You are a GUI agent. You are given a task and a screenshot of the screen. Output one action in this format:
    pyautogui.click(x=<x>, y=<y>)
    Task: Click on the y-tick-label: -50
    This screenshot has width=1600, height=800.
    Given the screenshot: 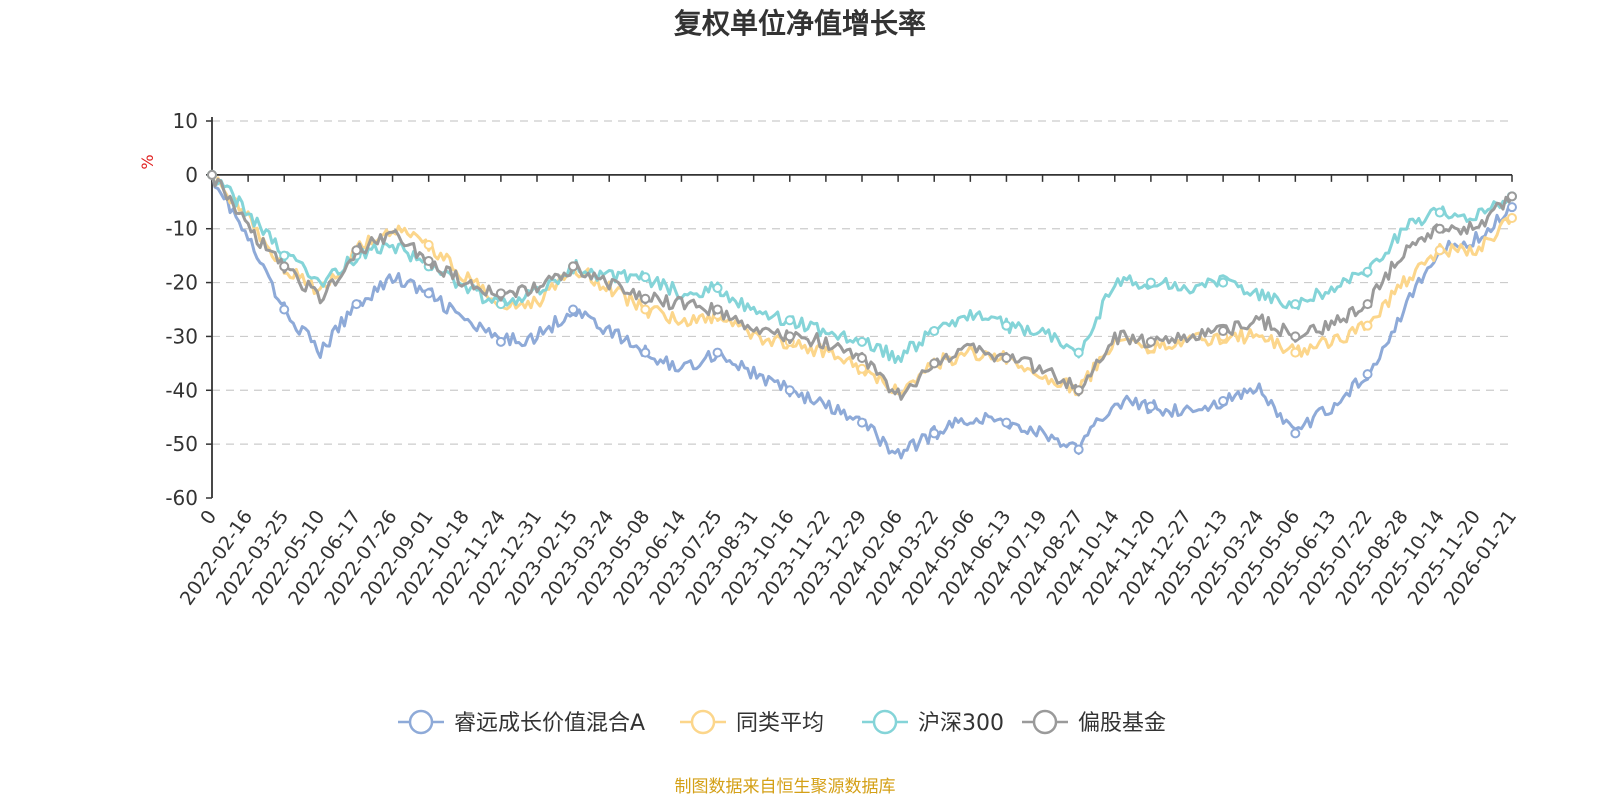 What is the action you would take?
    pyautogui.click(x=181, y=444)
    